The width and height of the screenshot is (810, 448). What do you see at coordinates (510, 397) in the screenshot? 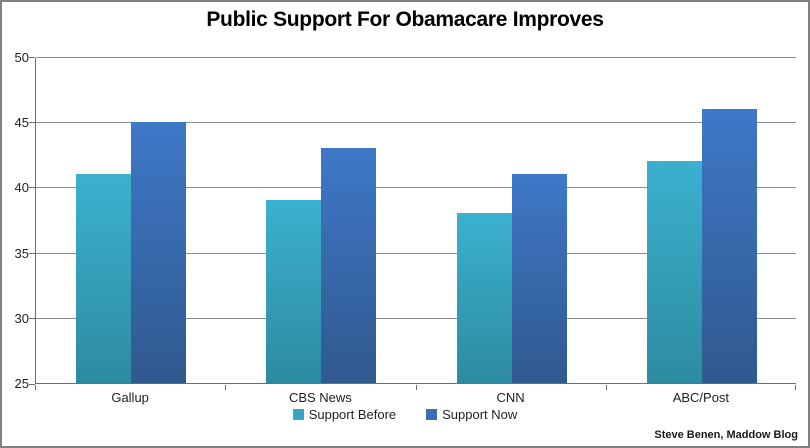
I see `x-category-label-cnn: CNN` at bounding box center [510, 397].